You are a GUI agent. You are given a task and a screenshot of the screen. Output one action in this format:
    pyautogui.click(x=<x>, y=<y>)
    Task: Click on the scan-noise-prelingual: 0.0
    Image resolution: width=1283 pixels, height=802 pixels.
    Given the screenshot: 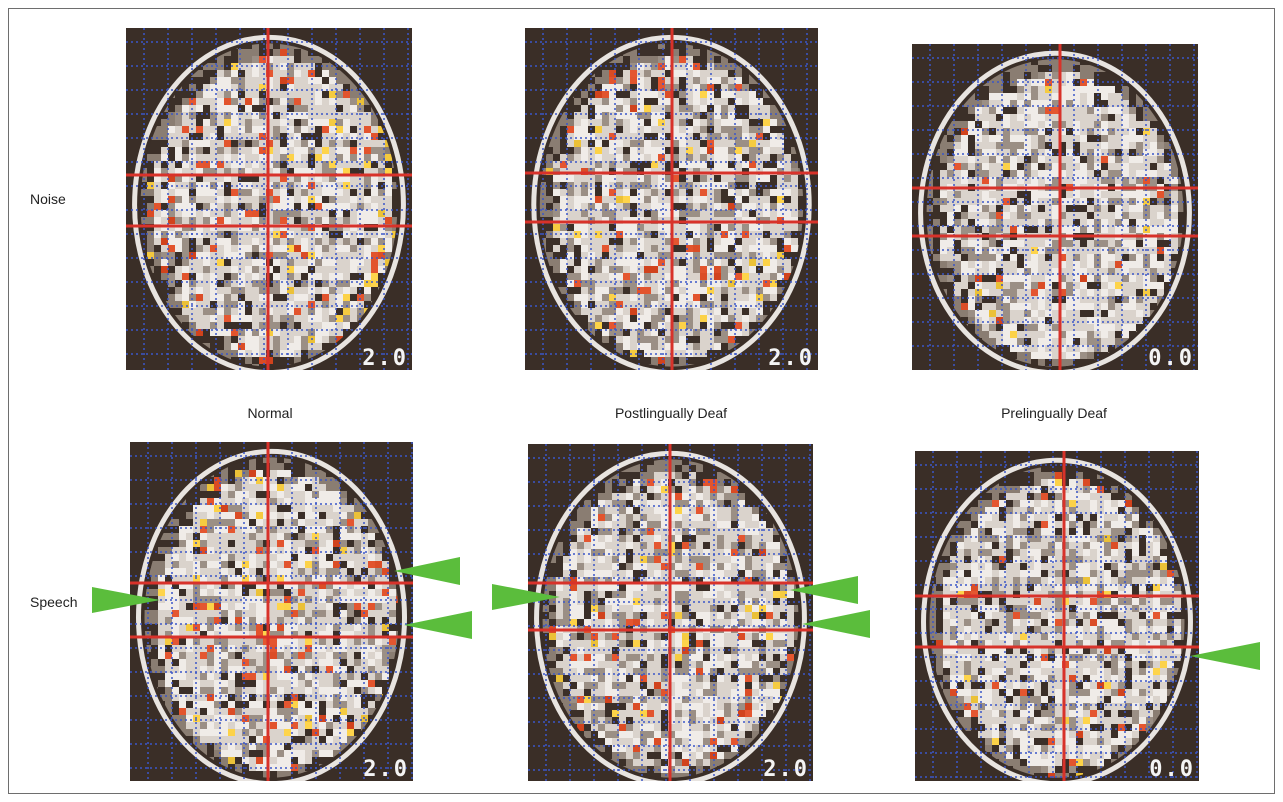 What is the action you would take?
    pyautogui.click(x=1055, y=207)
    